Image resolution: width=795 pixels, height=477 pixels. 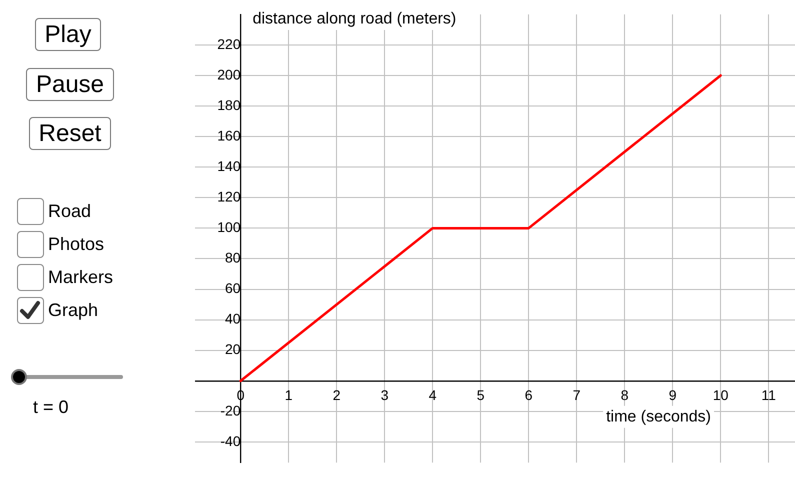 What do you see at coordinates (288, 395) in the screenshot?
I see `x-tick-label: 1` at bounding box center [288, 395].